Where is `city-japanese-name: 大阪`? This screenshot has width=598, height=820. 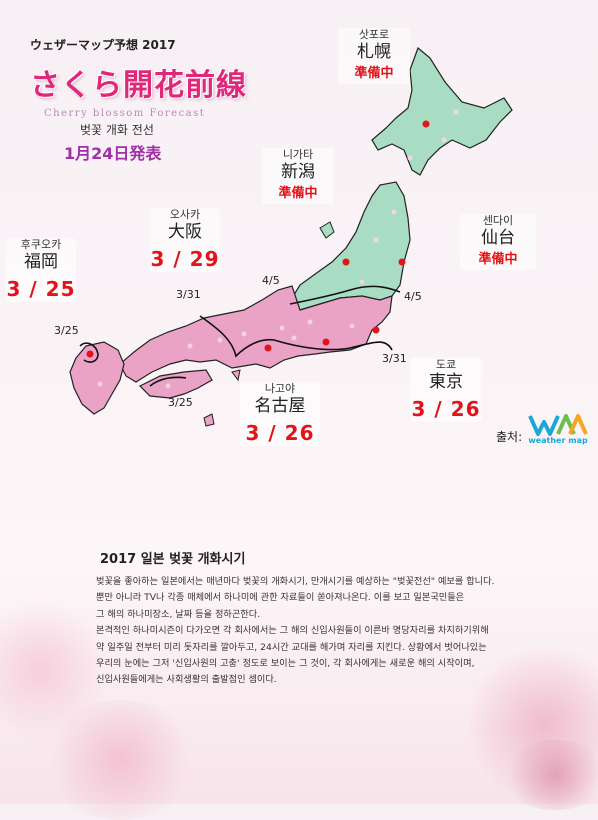
city-japanese-name: 大阪 is located at coordinates (185, 232).